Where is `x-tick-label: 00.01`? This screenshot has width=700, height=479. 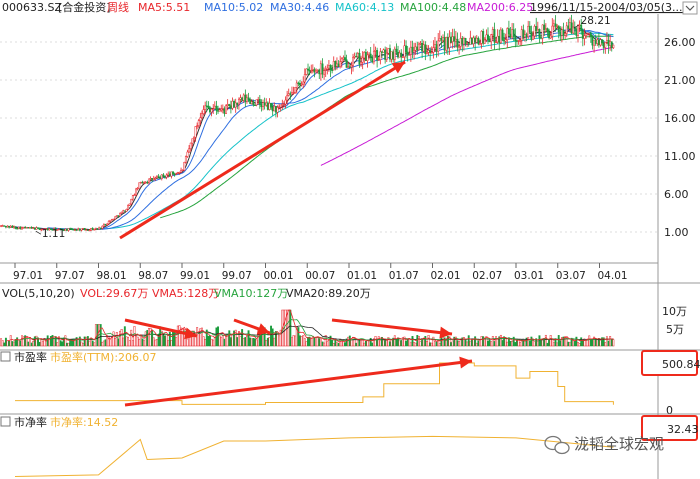
x-tick-label: 00.01 is located at coordinates (279, 276).